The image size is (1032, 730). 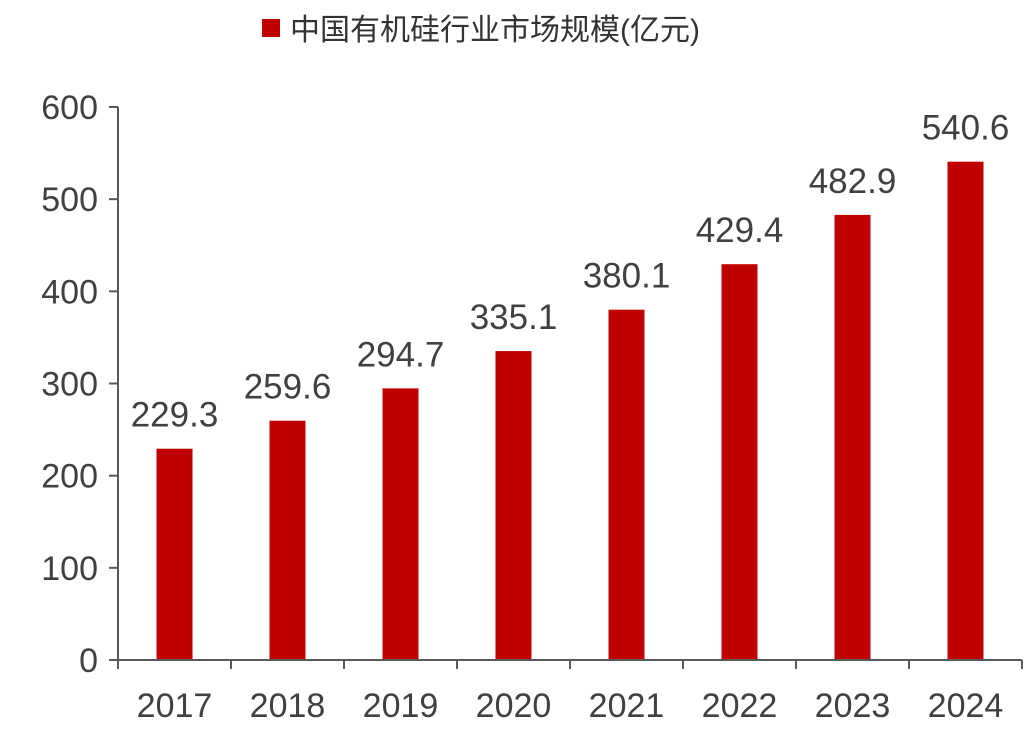 What do you see at coordinates (288, 706) in the screenshot?
I see `x-tick-label-2018: 2018` at bounding box center [288, 706].